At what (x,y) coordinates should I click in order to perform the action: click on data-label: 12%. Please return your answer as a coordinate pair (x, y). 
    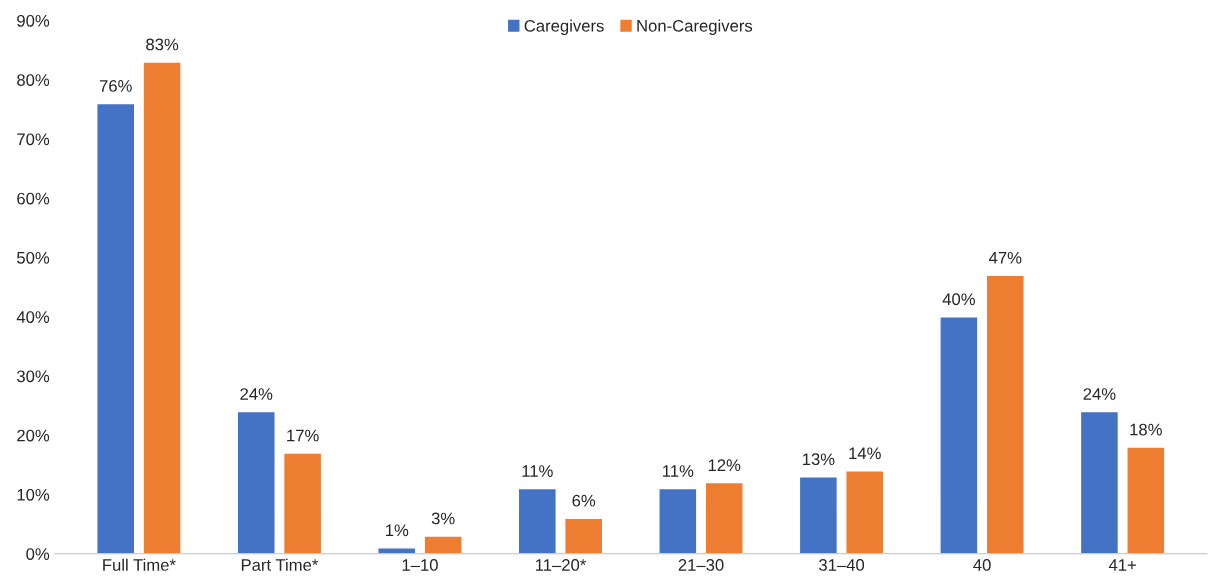
    Looking at the image, I should click on (724, 465).